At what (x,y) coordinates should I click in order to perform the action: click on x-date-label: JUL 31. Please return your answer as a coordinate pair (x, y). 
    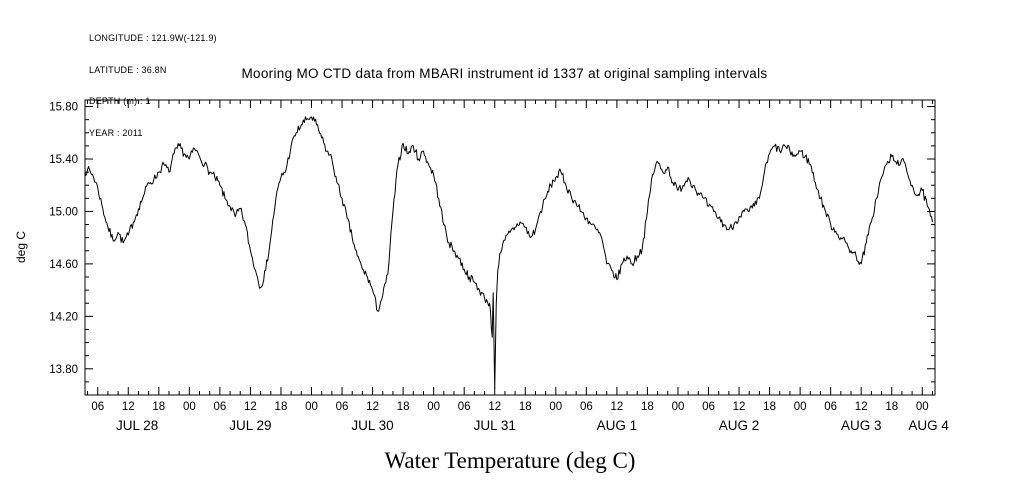
    Looking at the image, I should click on (495, 425).